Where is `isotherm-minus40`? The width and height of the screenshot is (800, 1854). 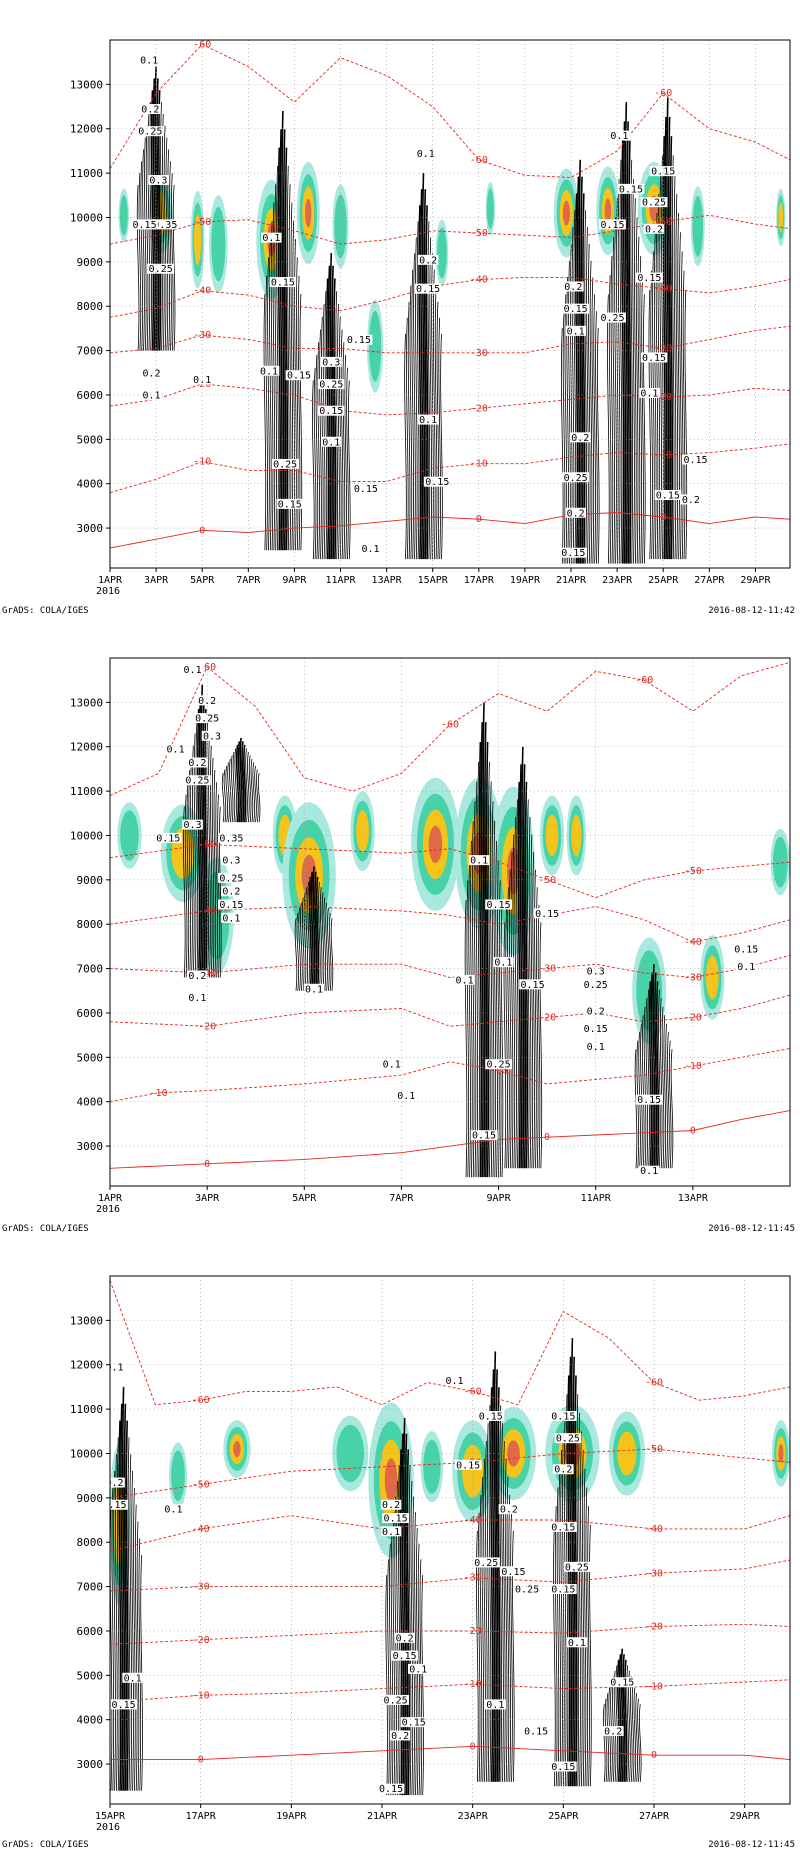
isotherm-minus40 is located at coordinates (450, 924).